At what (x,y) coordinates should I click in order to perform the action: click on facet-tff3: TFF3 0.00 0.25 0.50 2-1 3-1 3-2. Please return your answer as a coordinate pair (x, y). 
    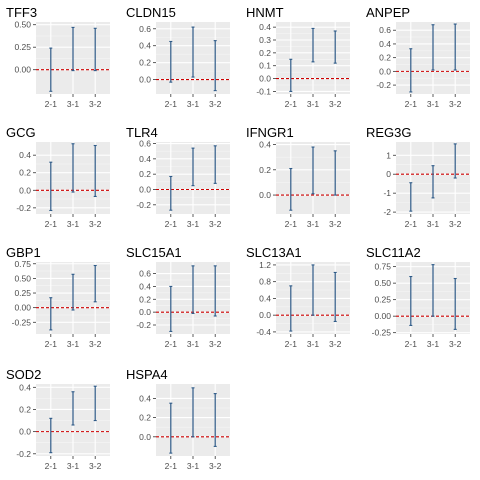
    Looking at the image, I should click on (58, 57).